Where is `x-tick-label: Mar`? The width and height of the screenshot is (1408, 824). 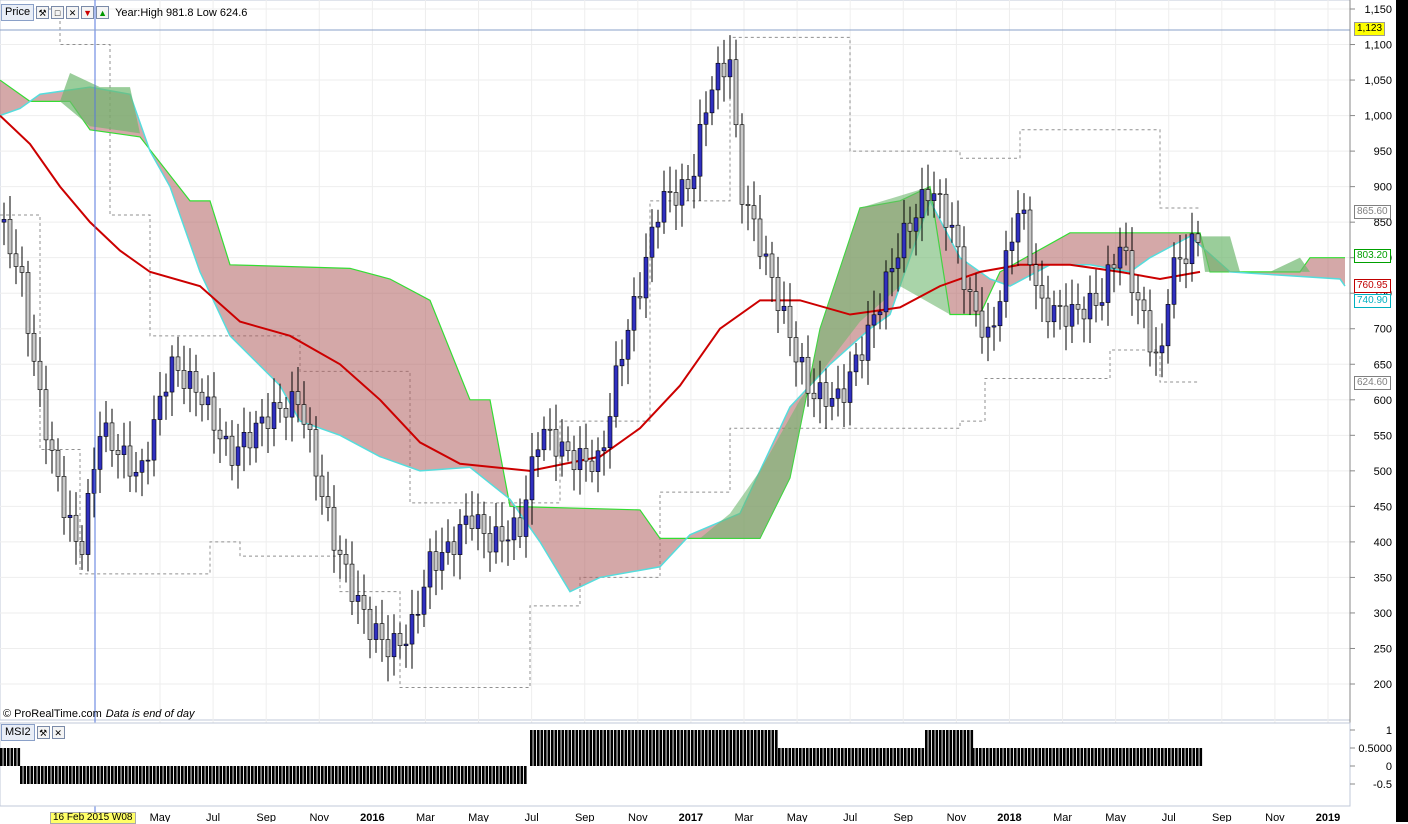 x-tick-label: Mar is located at coordinates (1062, 817).